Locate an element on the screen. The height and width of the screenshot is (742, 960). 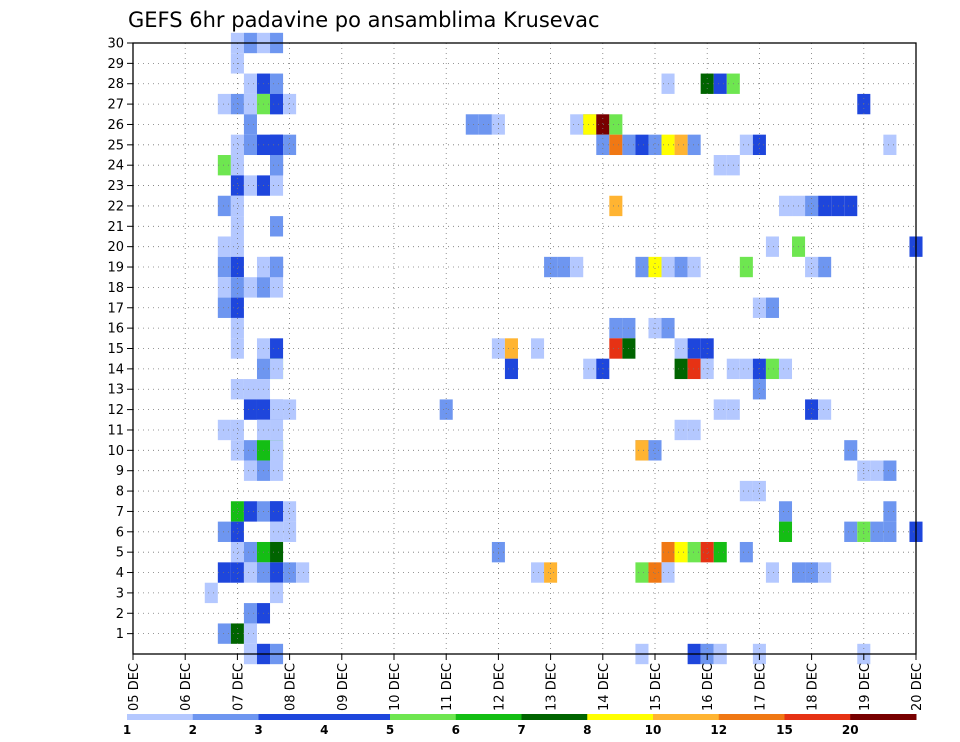
y-tick-label: 14 is located at coordinates (115, 369).